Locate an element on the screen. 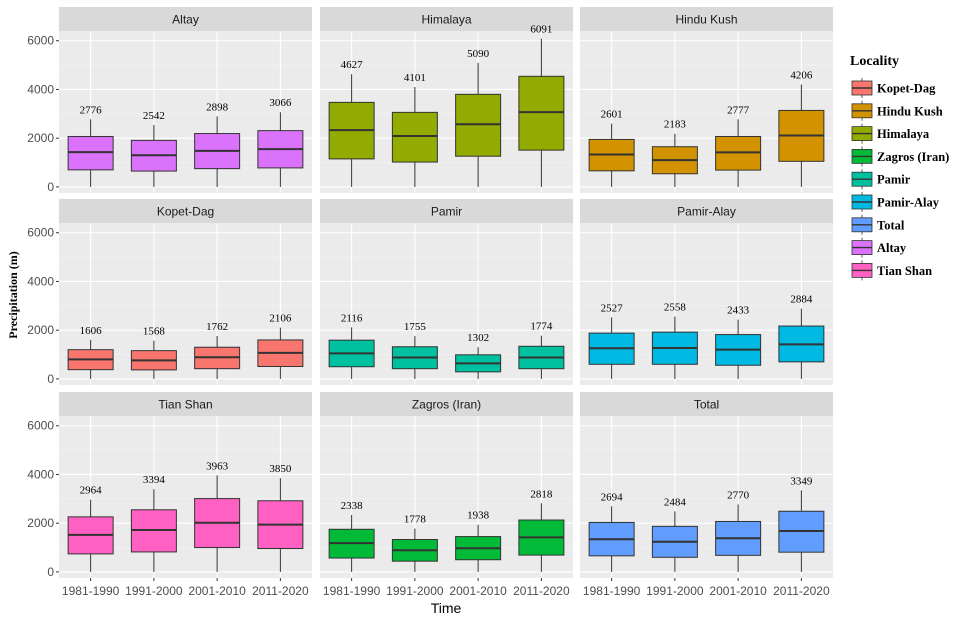 This screenshot has height=623, width=959. data-label: 2776 is located at coordinates (91, 110).